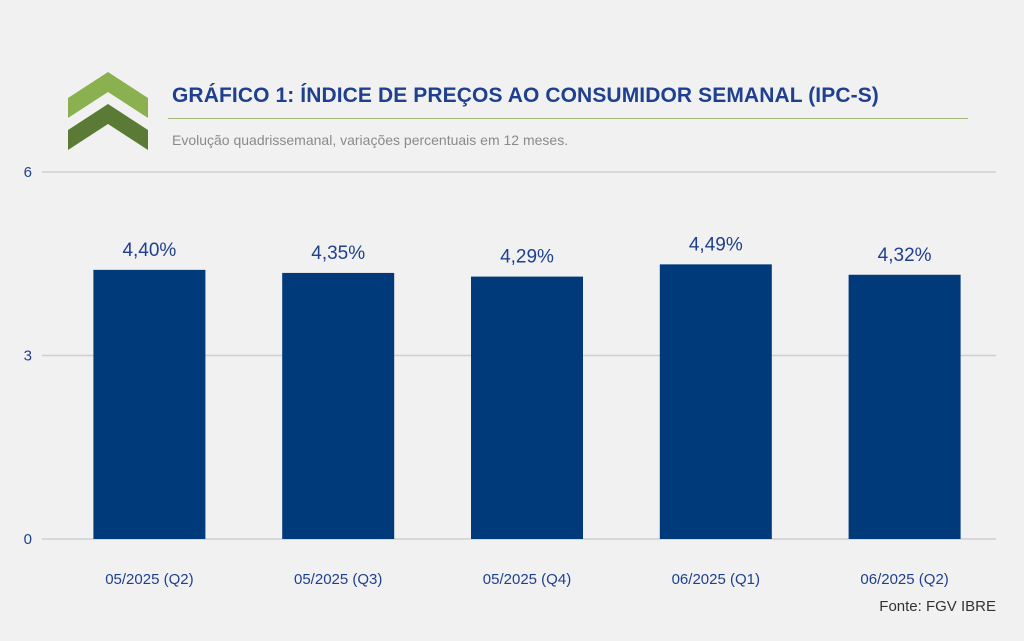 The height and width of the screenshot is (641, 1024). Describe the element at coordinates (149, 579) in the screenshot. I see `x-category-label: 05/2025 (Q2)` at that location.